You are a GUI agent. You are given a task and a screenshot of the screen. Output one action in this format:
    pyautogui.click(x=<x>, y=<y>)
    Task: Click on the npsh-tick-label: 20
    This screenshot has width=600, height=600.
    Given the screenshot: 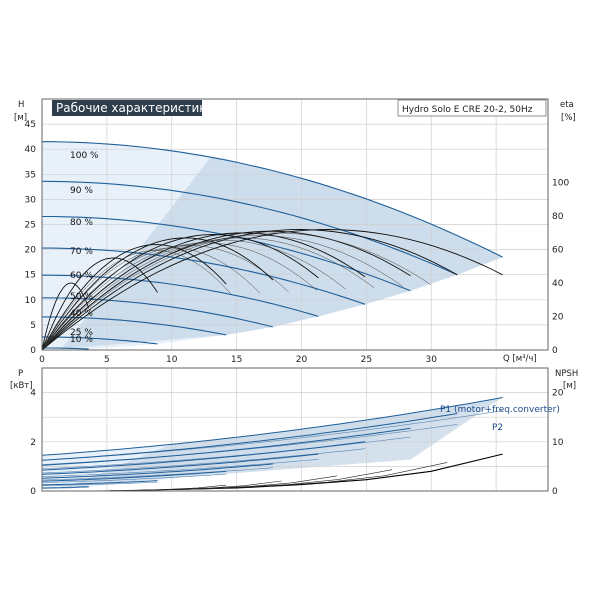 What is the action you would take?
    pyautogui.click(x=558, y=394)
    